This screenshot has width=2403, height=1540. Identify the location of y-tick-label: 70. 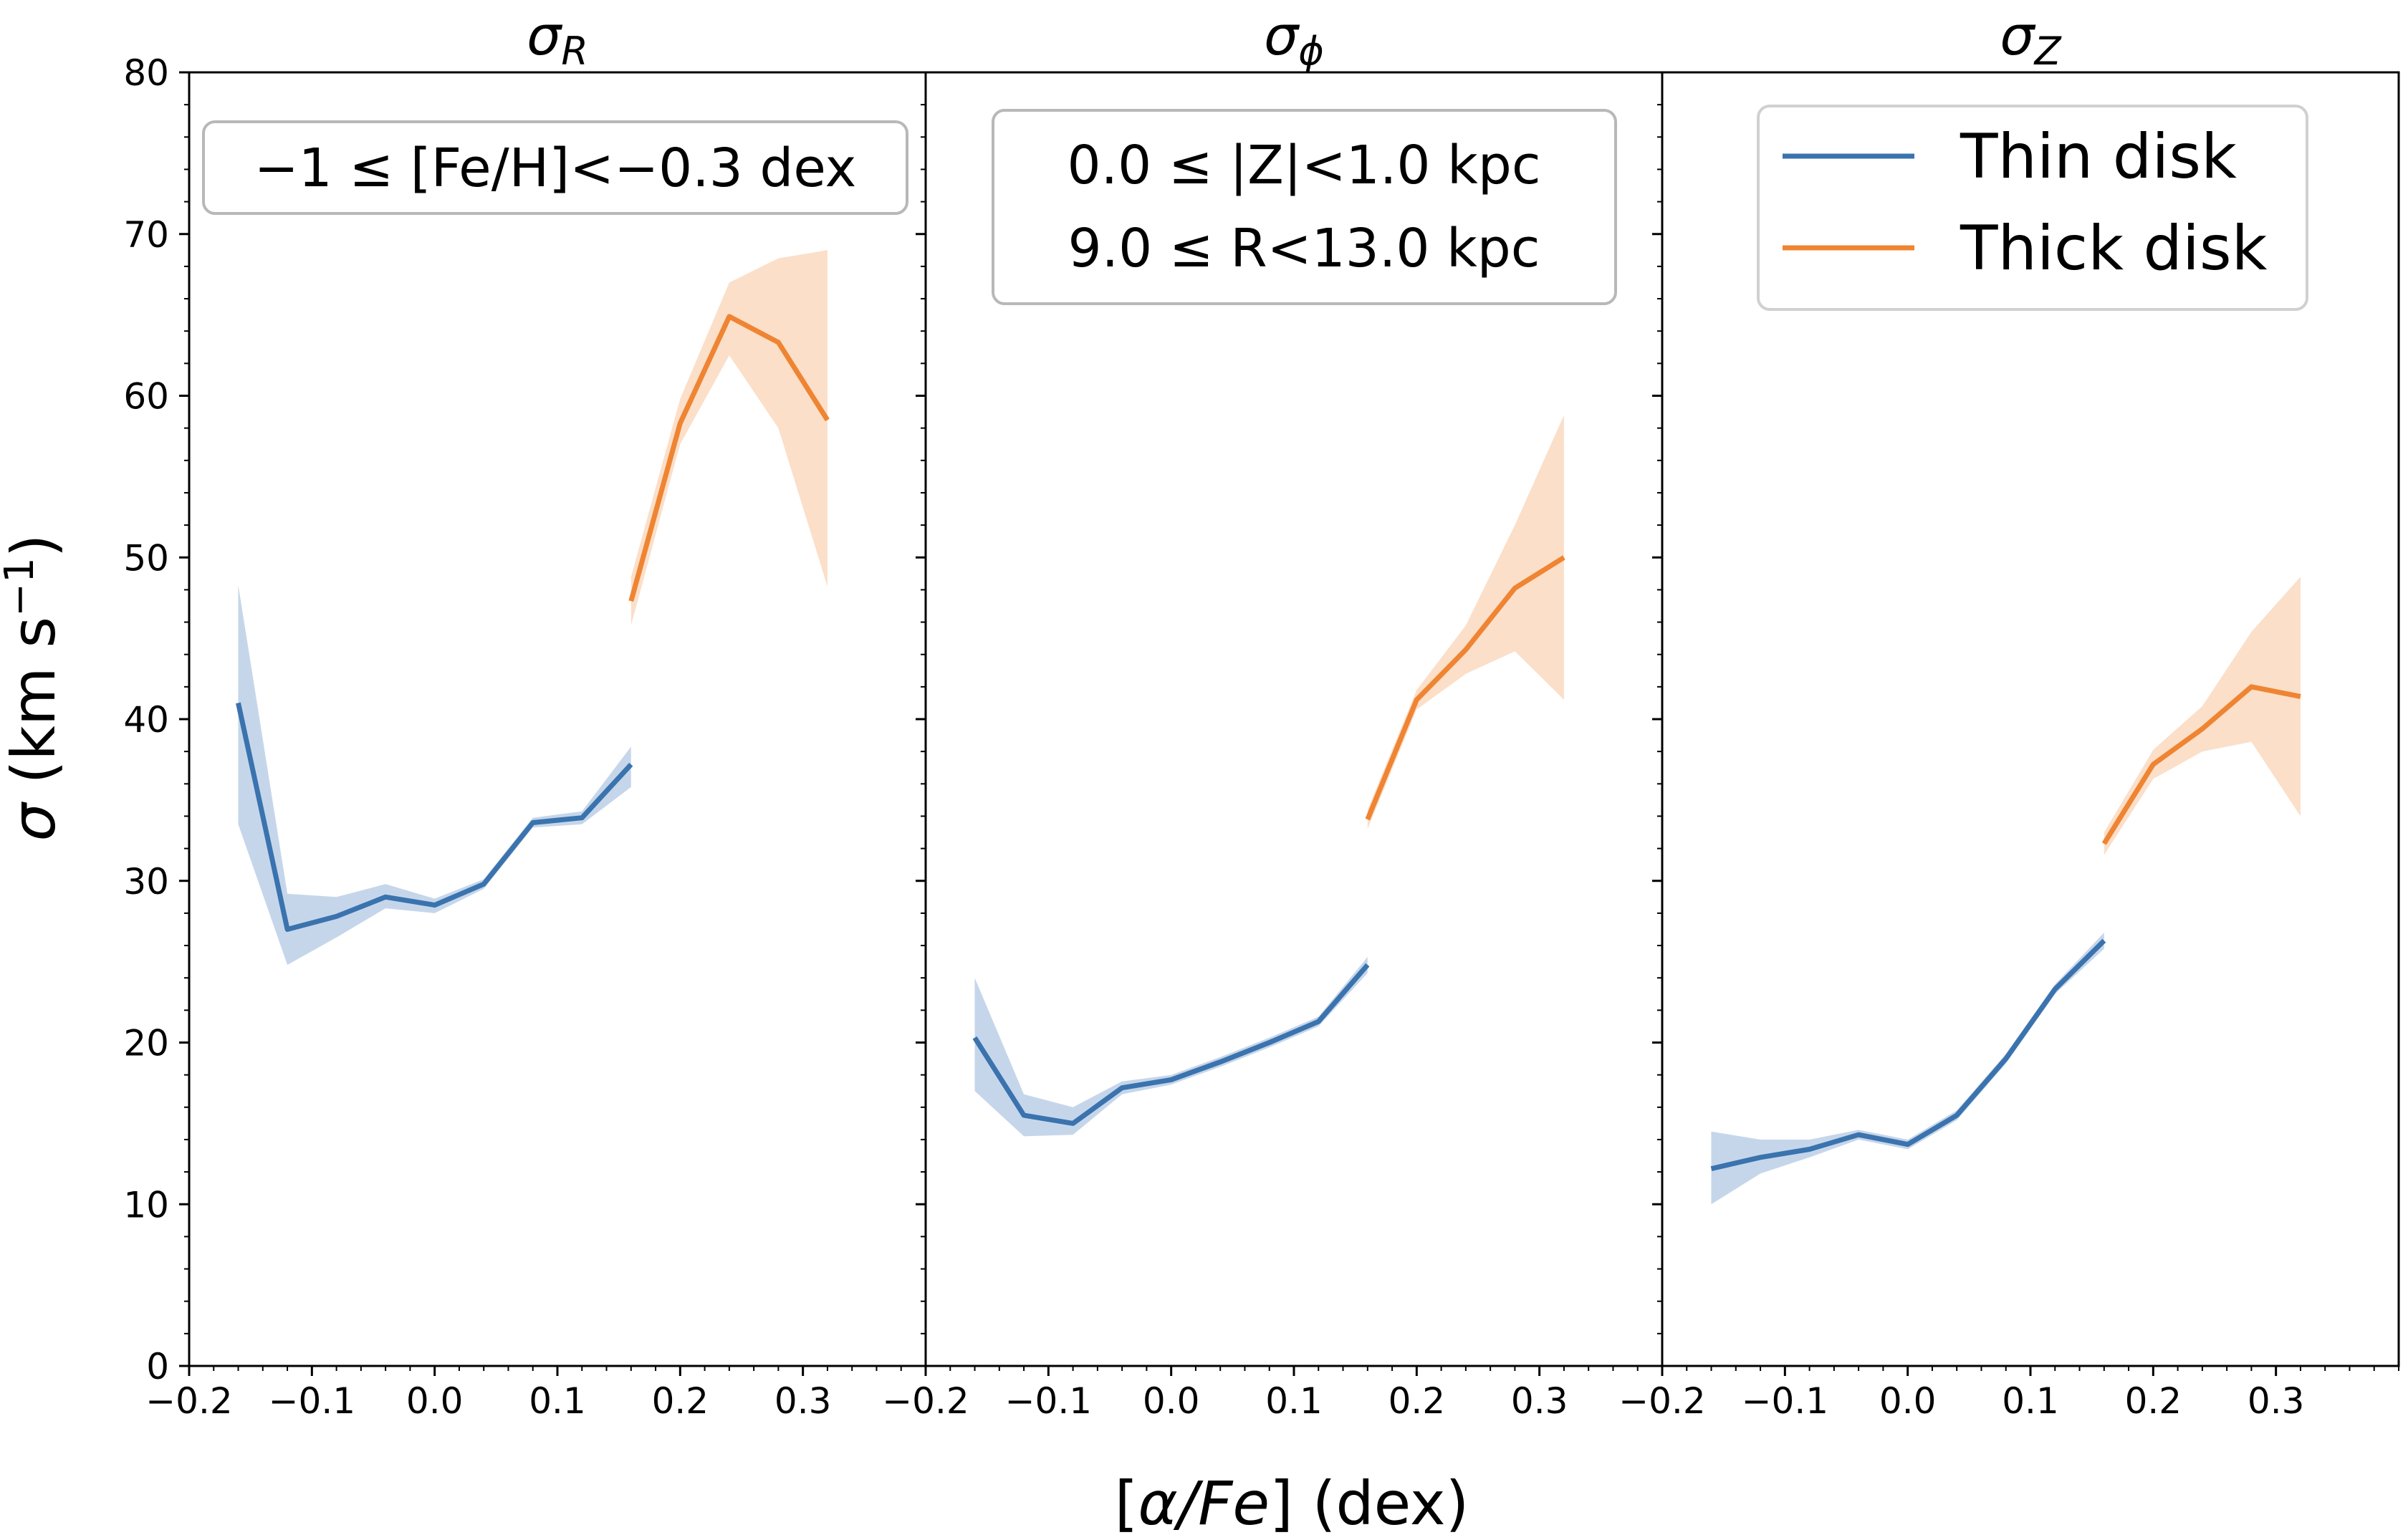
(146, 235).